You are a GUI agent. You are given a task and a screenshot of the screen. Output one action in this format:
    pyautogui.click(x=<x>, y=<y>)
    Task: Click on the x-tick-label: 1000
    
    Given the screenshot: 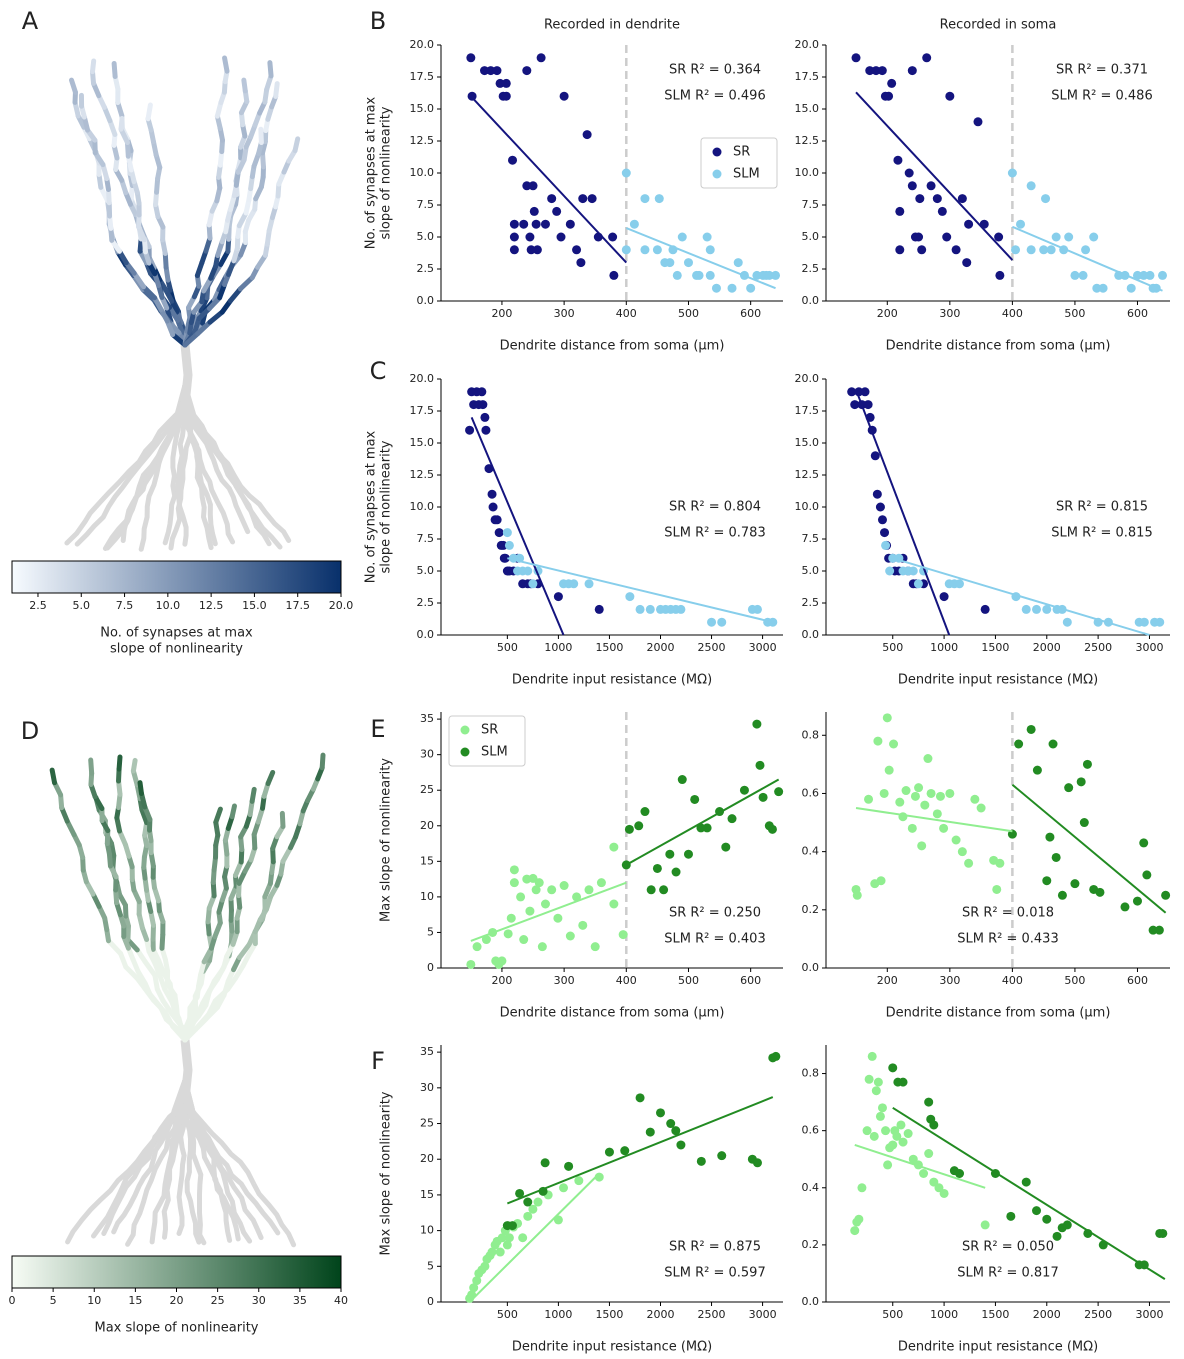 What is the action you would take?
    pyautogui.click(x=944, y=647)
    